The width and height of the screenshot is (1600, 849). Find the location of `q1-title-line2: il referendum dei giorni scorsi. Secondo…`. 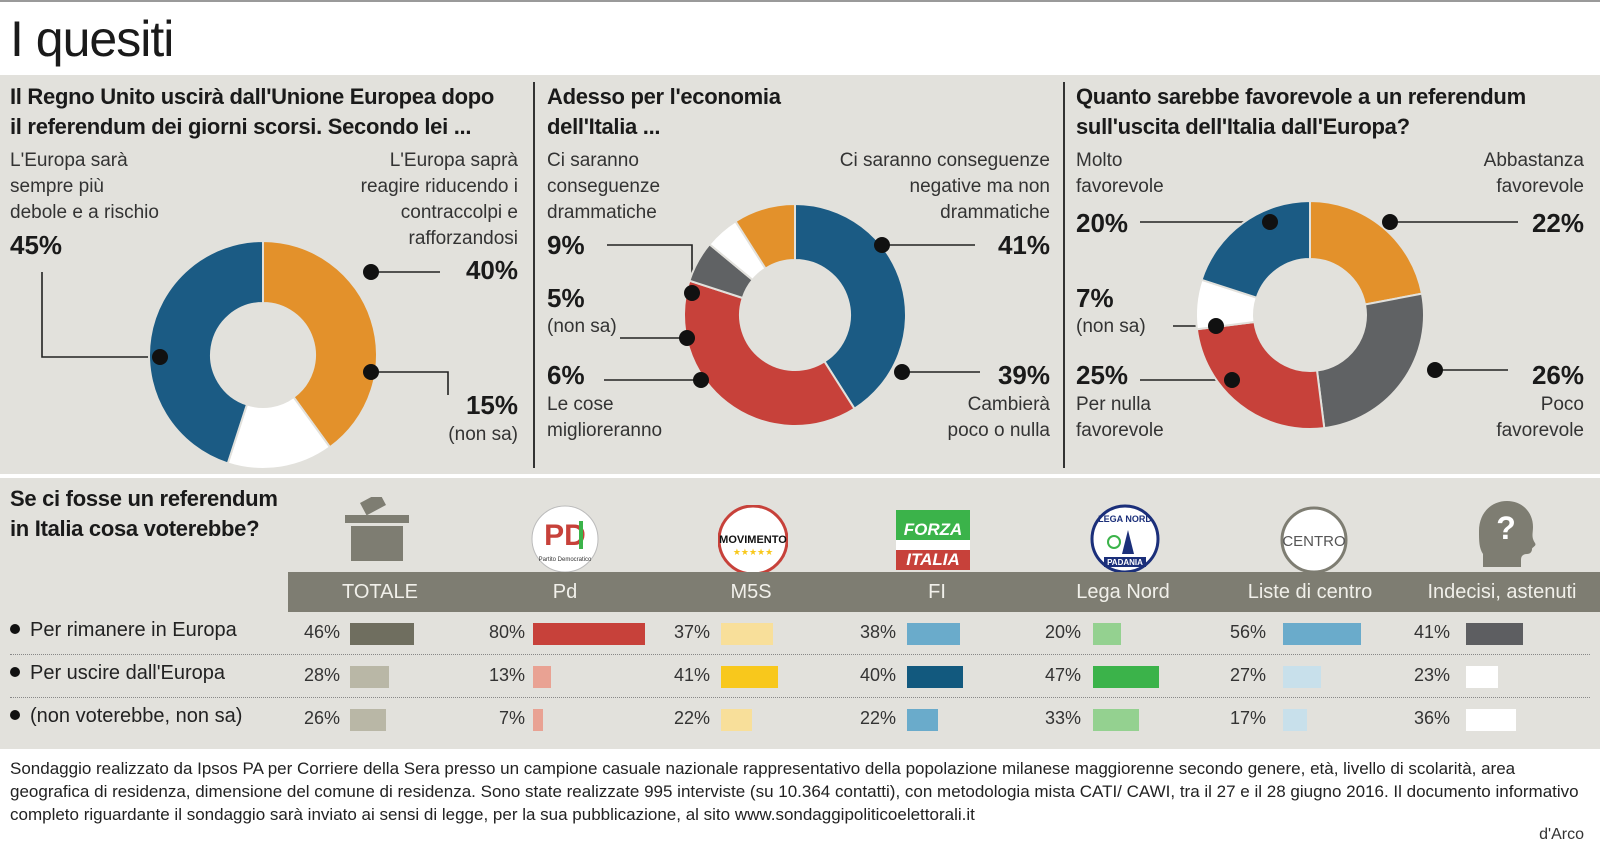

q1-title-line2: il referendum dei giorni scorsi. Secondo… is located at coordinates (241, 126).